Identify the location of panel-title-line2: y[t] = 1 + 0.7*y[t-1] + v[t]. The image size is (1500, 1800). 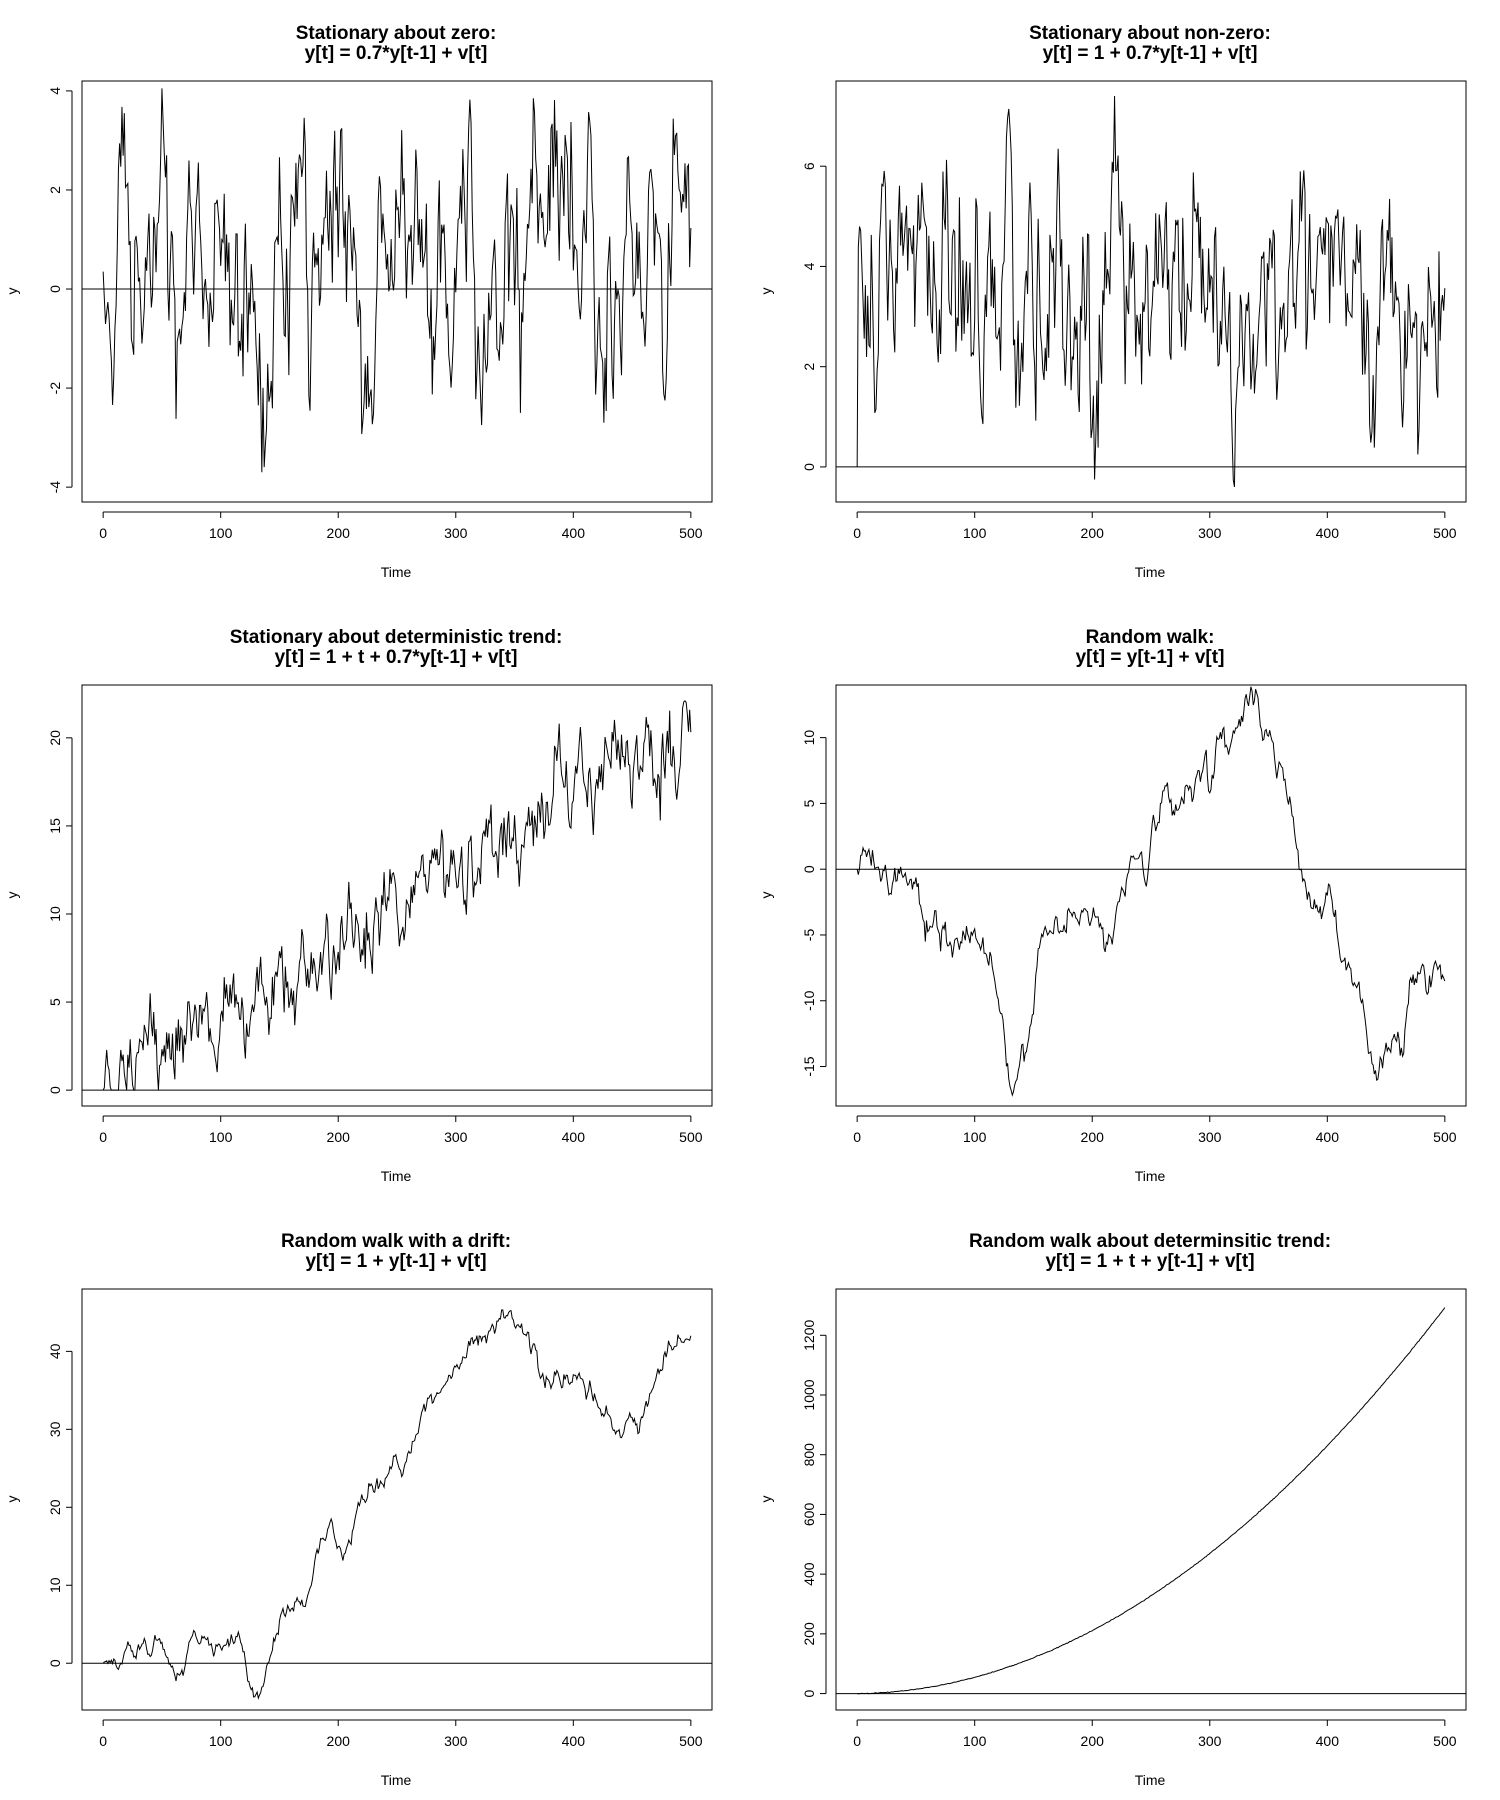
(1150, 53).